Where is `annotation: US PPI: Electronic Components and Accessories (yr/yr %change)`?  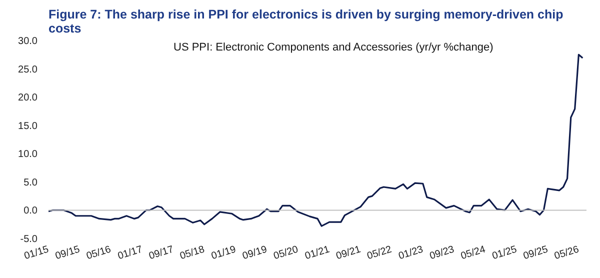
annotation: US PPI: Electronic Components and Accessories (yr/yr %change) is located at coordinates (334, 48).